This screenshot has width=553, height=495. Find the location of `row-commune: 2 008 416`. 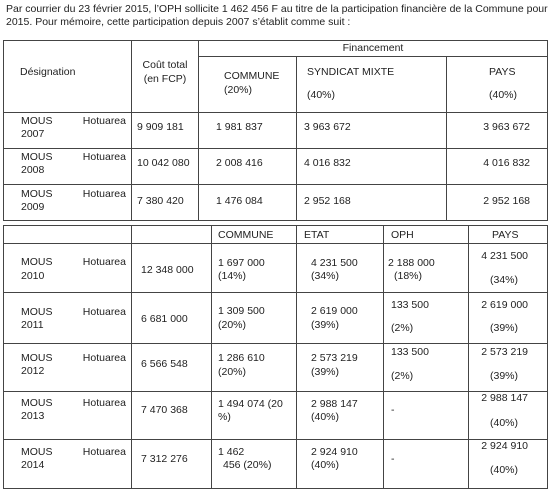

row-commune: 2 008 416 is located at coordinates (239, 163).